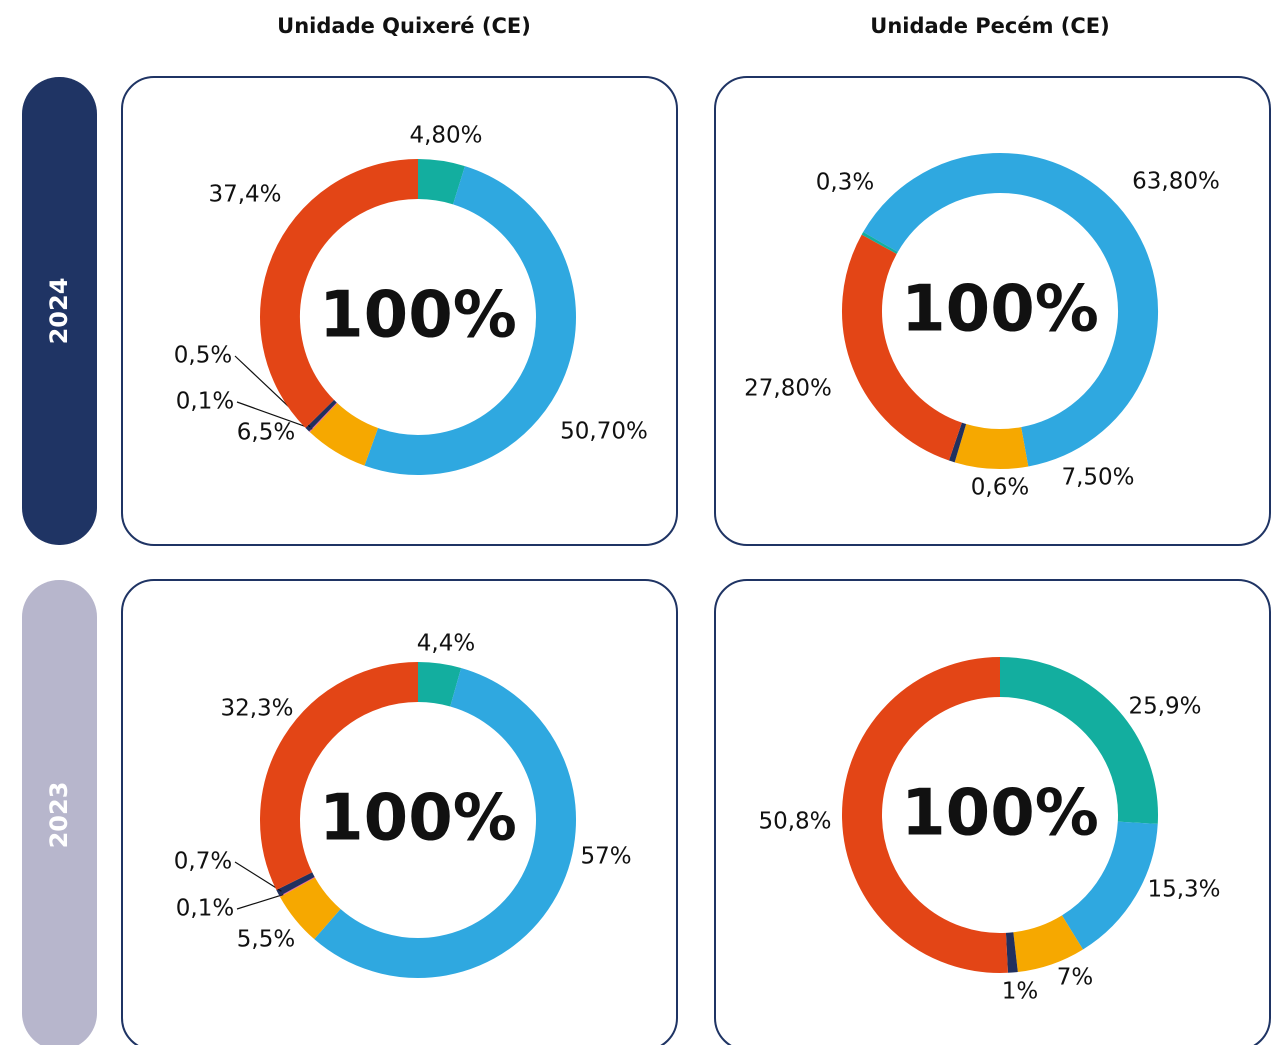 This screenshot has width=1272, height=1045. What do you see at coordinates (1020, 992) in the screenshot?
I see `value-label: 1%` at bounding box center [1020, 992].